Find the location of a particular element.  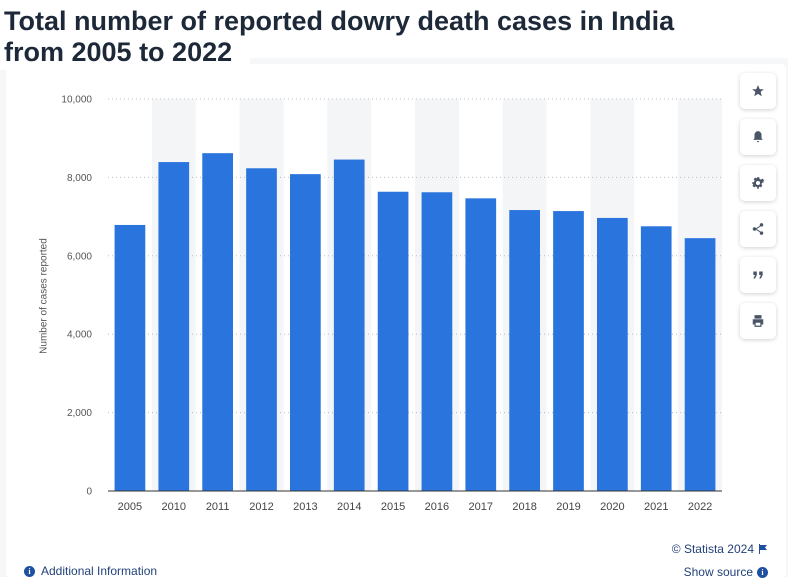

star-icon is located at coordinates (758, 91).